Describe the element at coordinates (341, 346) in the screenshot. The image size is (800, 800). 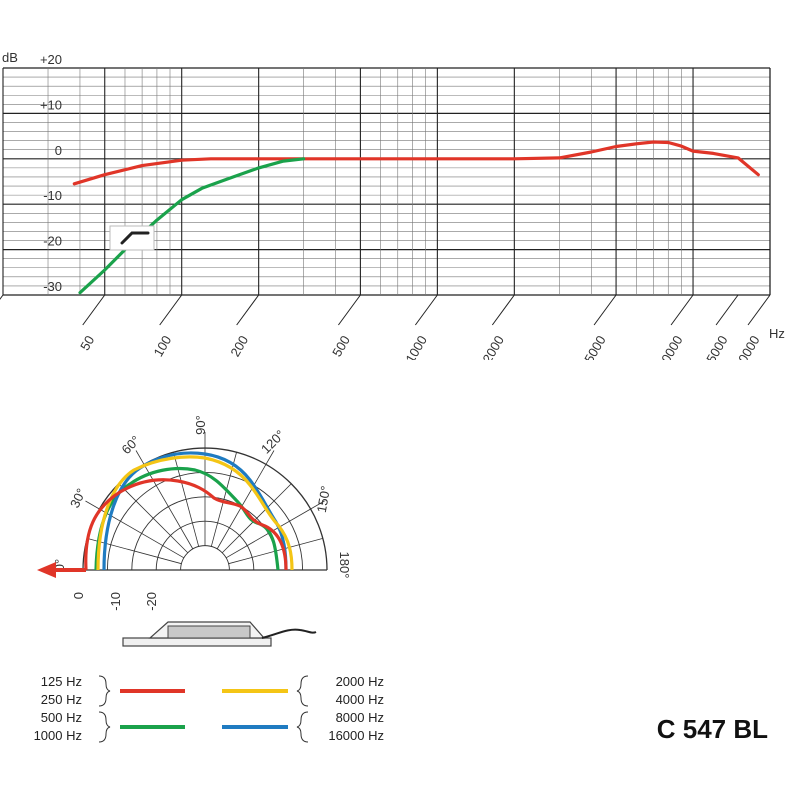
I see `x-tick-label: 500` at that location.